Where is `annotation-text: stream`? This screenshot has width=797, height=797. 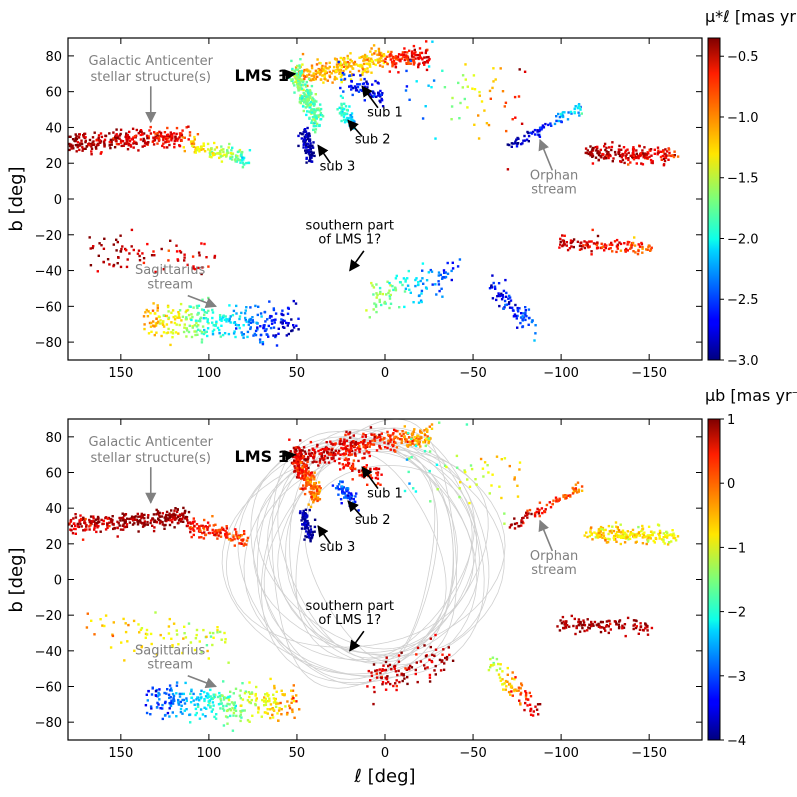 annotation-text: stream is located at coordinates (170, 665).